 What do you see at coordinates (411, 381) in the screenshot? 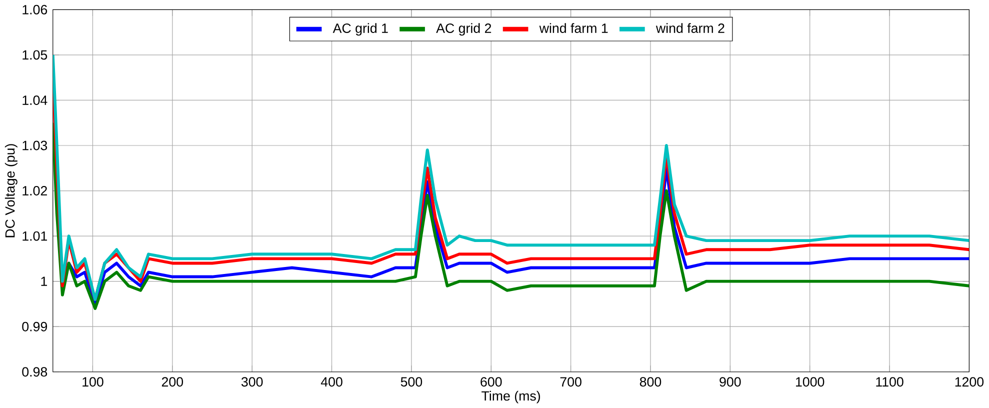
I see `x-tick-label: 500` at bounding box center [411, 381].